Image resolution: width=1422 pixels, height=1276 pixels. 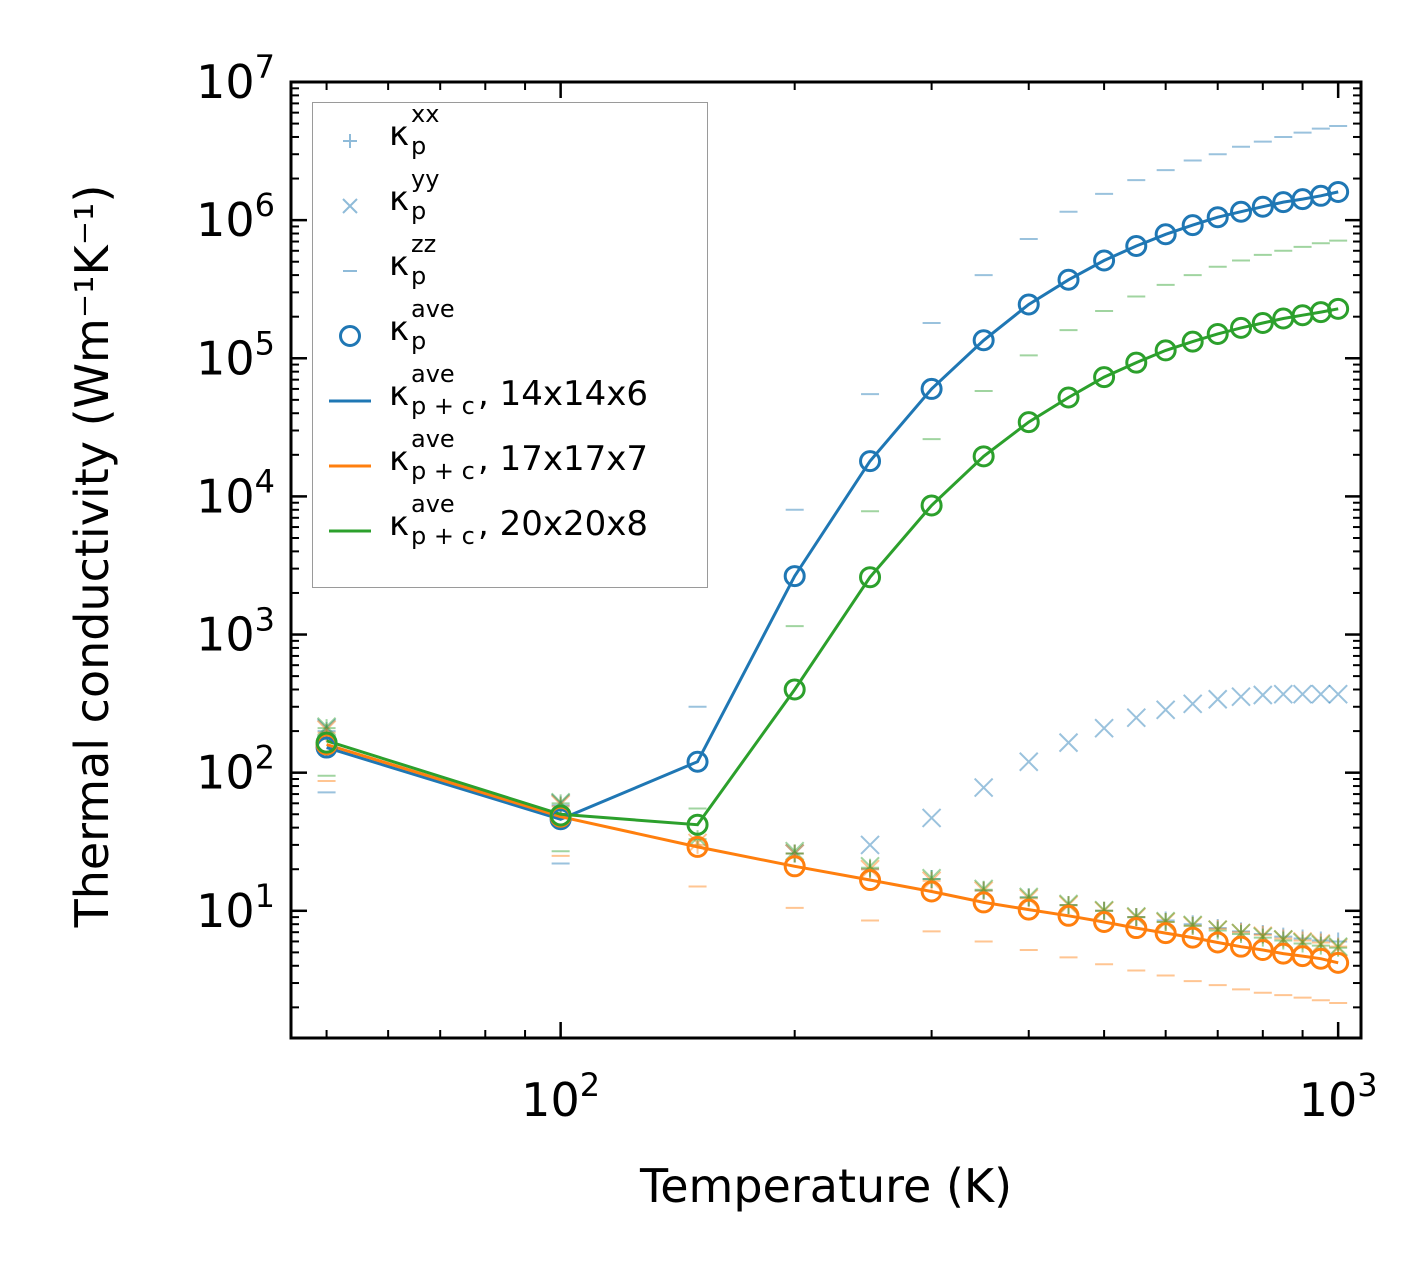 I want to click on legend-entry: κ ave p + c, 17x17x7, so click(x=510, y=460).